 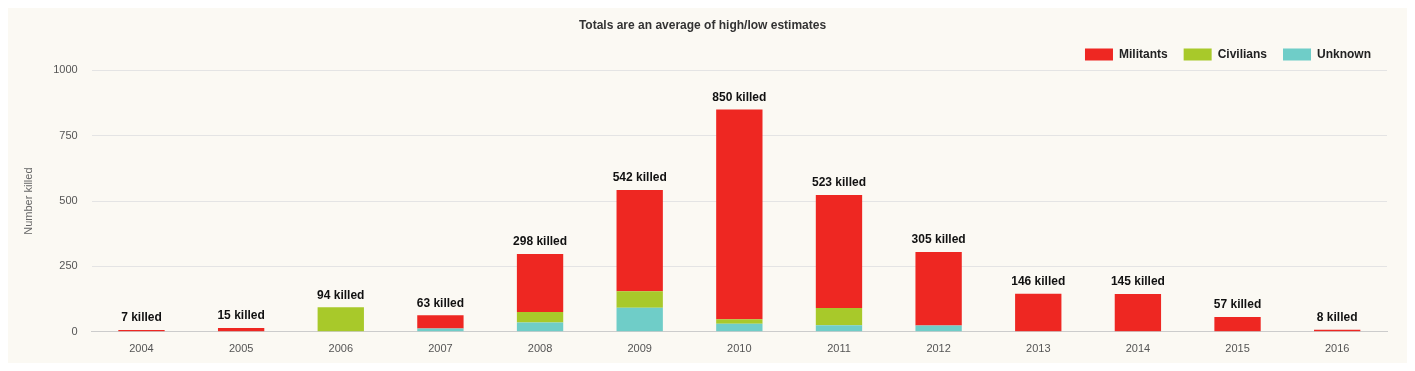 I want to click on x-tick-label: 2005, so click(x=241, y=348).